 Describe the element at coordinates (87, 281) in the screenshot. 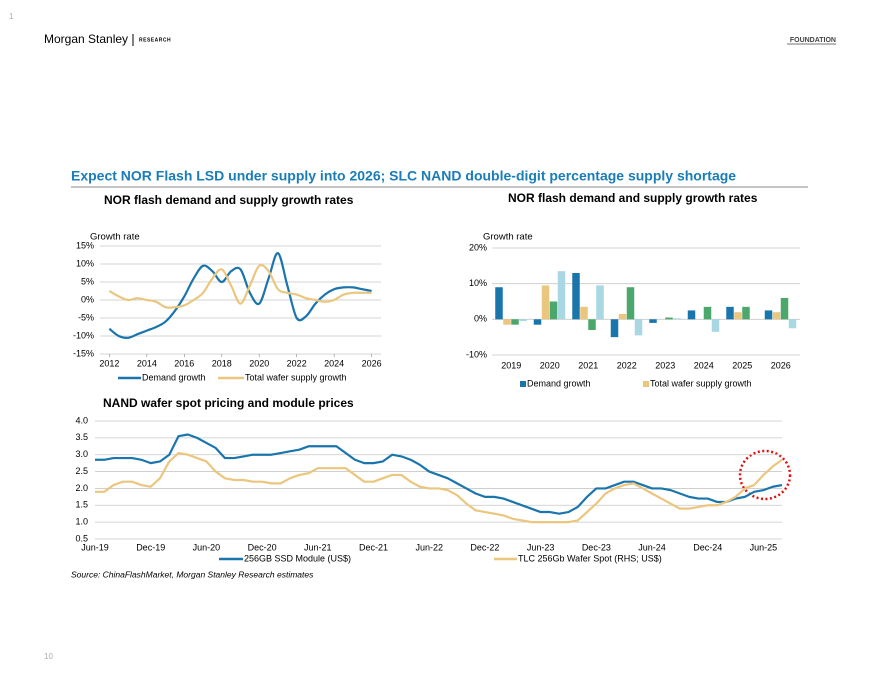

I see `y-tick-label: 5%` at that location.